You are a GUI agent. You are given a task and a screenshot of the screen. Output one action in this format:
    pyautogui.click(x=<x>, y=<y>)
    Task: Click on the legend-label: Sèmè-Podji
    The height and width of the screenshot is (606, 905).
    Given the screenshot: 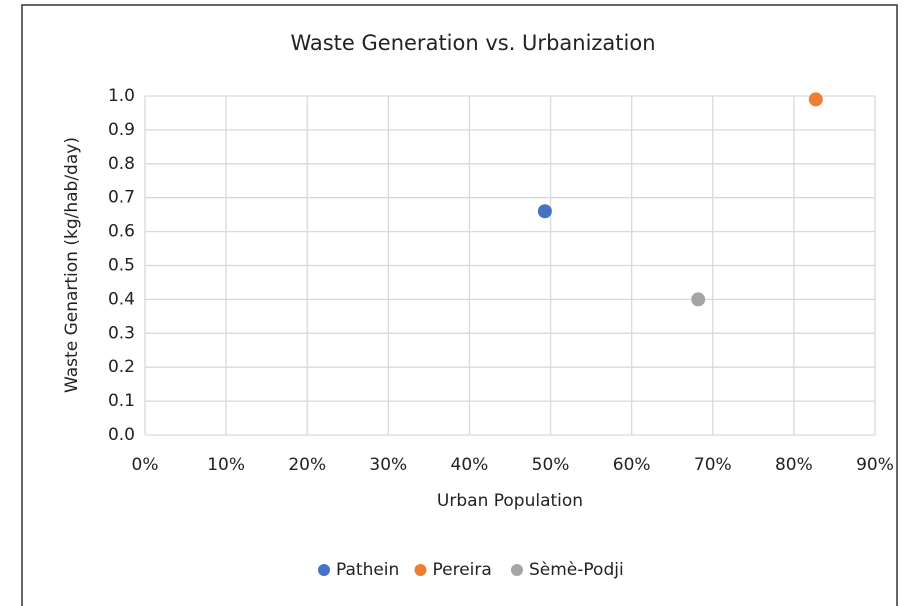 What is the action you would take?
    pyautogui.click(x=576, y=570)
    